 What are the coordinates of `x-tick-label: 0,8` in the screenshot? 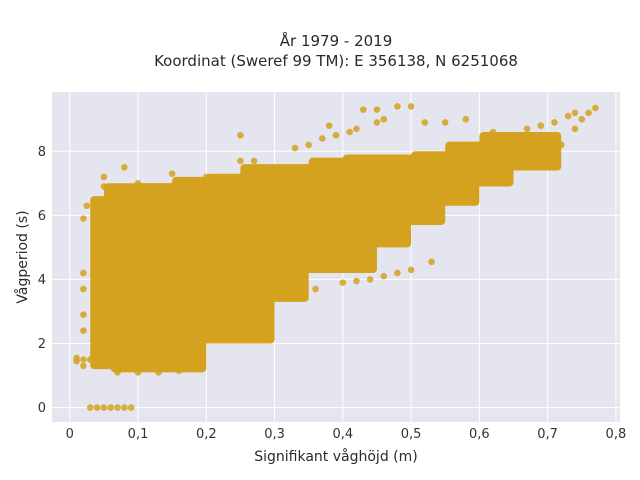 It's located at (616, 434).